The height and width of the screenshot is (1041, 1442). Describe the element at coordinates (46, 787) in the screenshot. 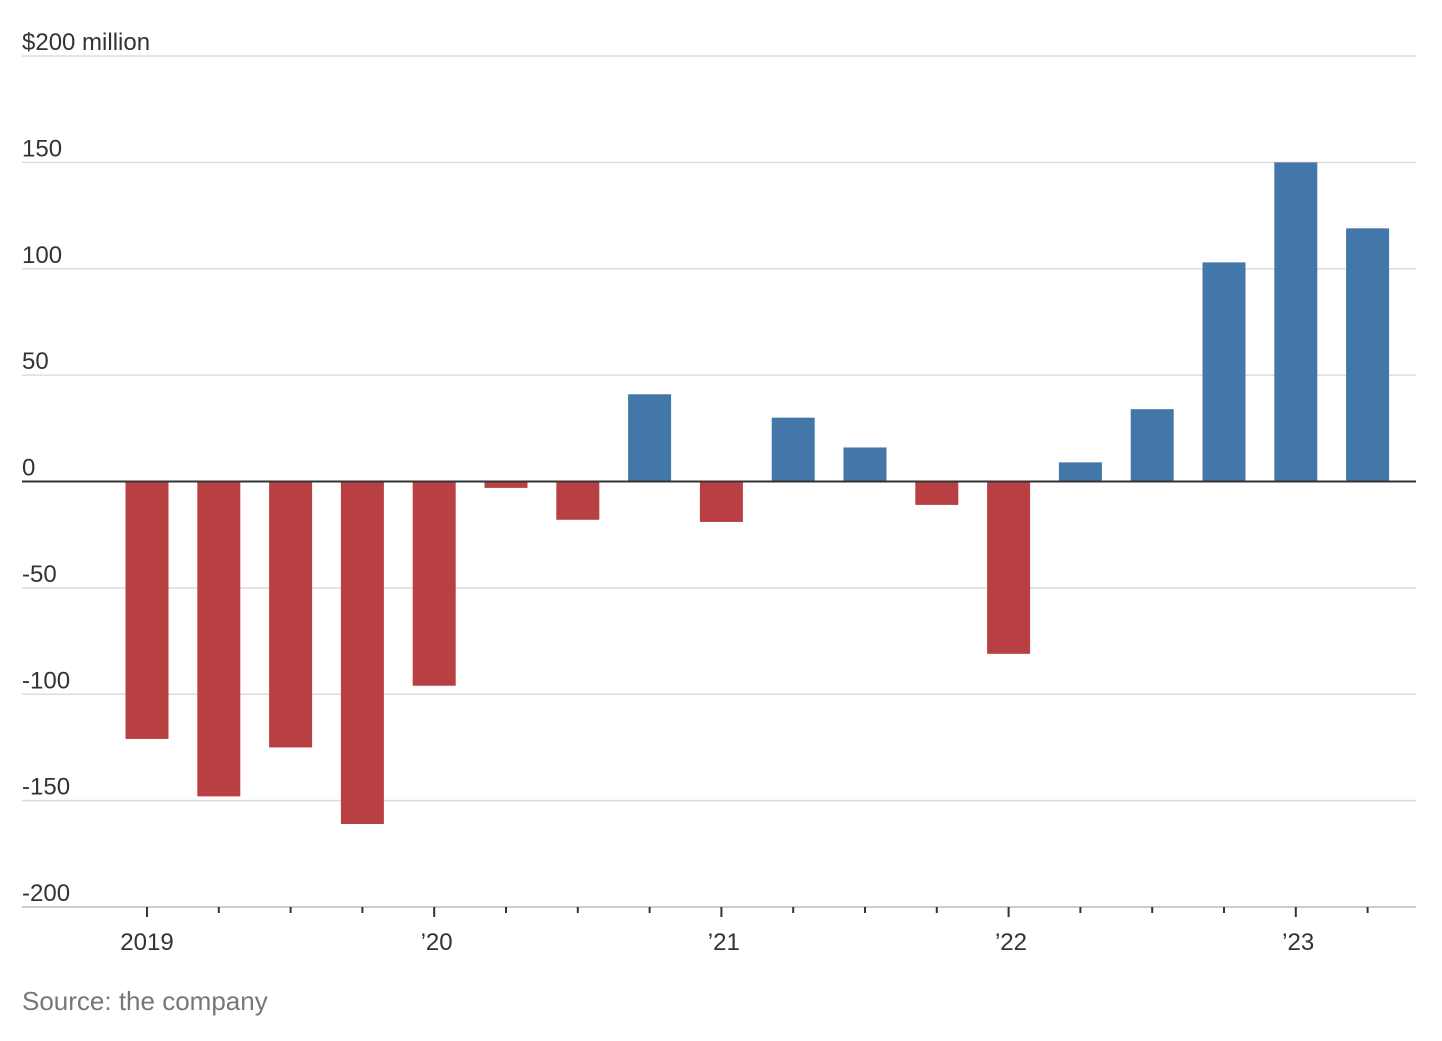

I see `y-tick-label: -150` at that location.